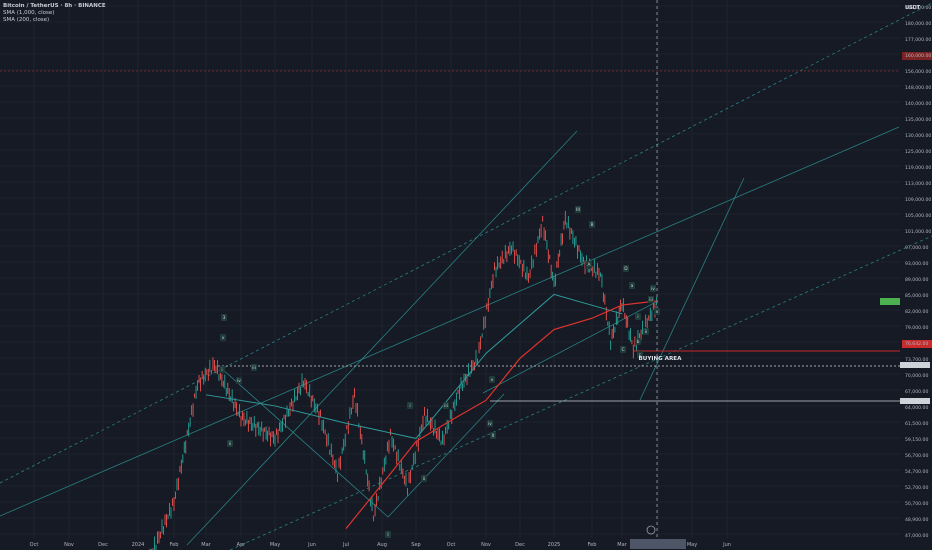  Describe the element at coordinates (918, 152) in the screenshot. I see `y-tick-label: 125,000.00` at that location.